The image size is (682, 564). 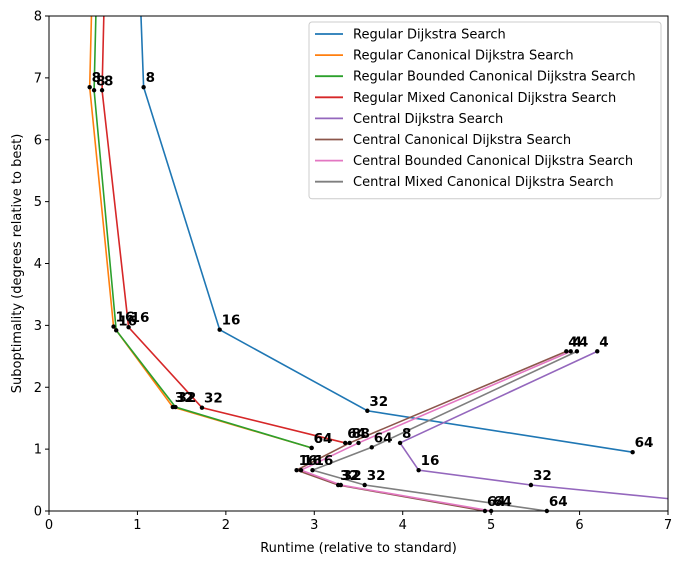 I want to click on legend-item: Regular Mixed Canonical Dijkstra Search, so click(x=465, y=98).